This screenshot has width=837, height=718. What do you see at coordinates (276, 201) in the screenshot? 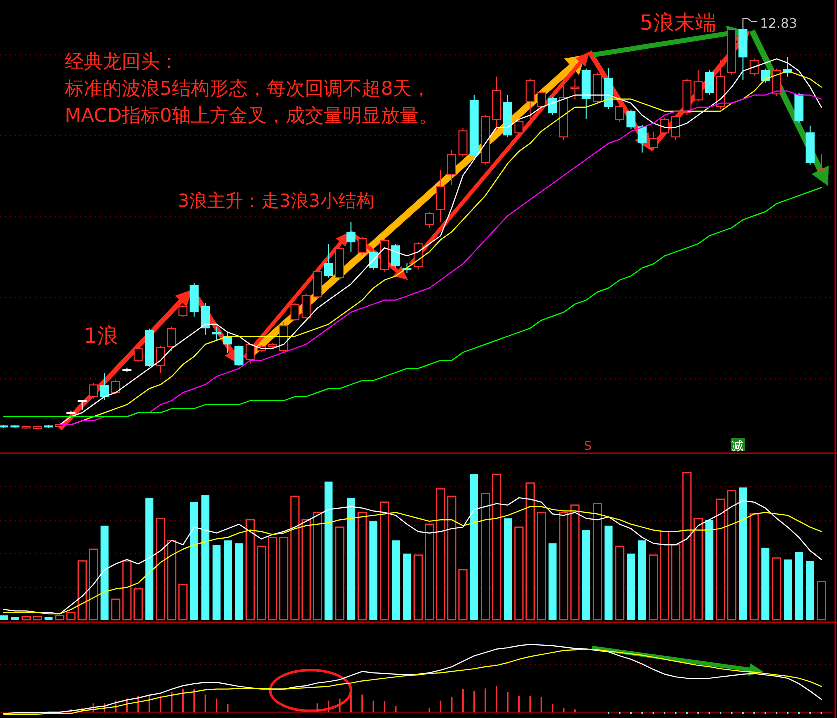
I see `annotation: 3浪主升：走3浪3小结构` at bounding box center [276, 201].